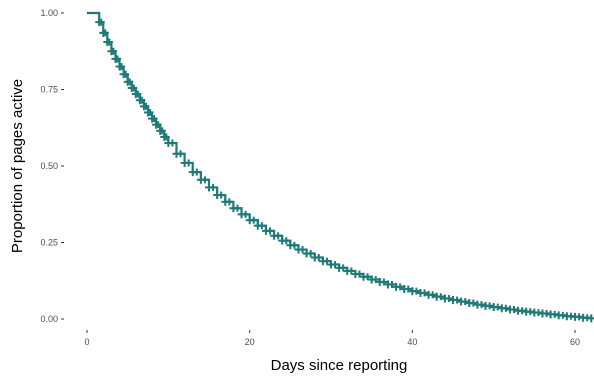  Describe the element at coordinates (49, 319) in the screenshot. I see `y-tick-label: 0.00` at that location.